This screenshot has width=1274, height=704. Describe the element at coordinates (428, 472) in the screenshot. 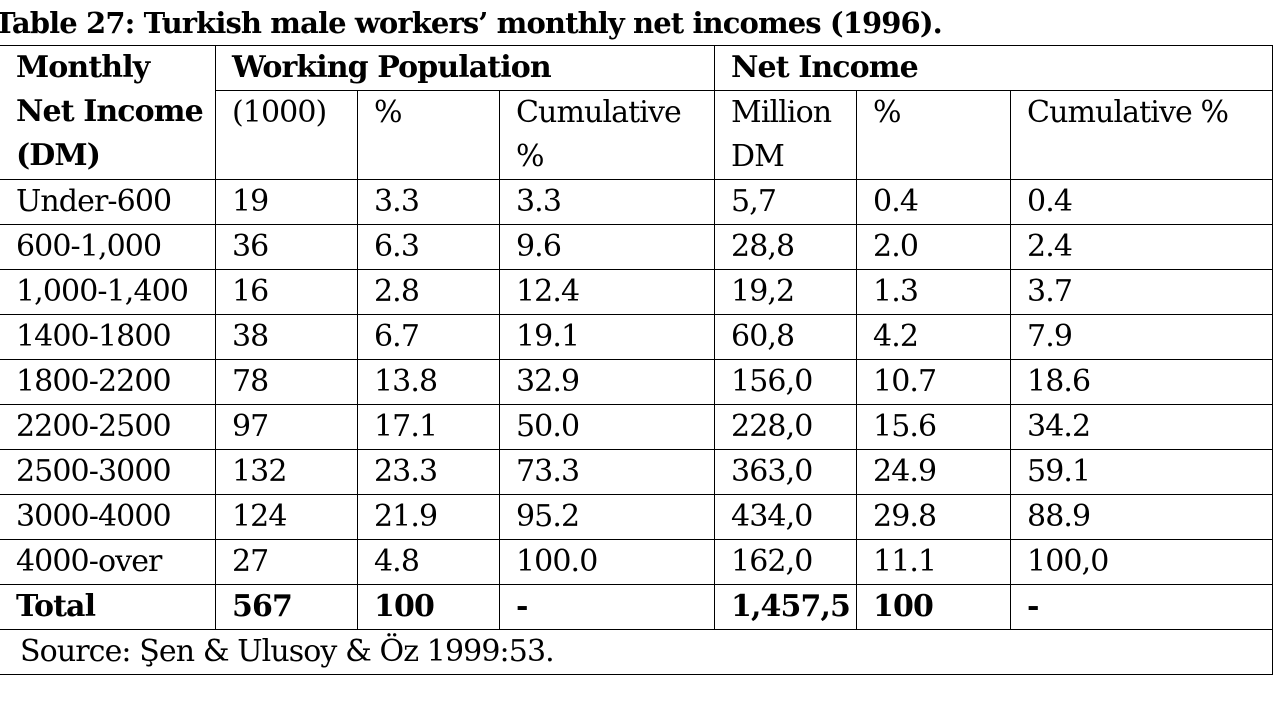

I see `table-cell: 23.3` at that location.